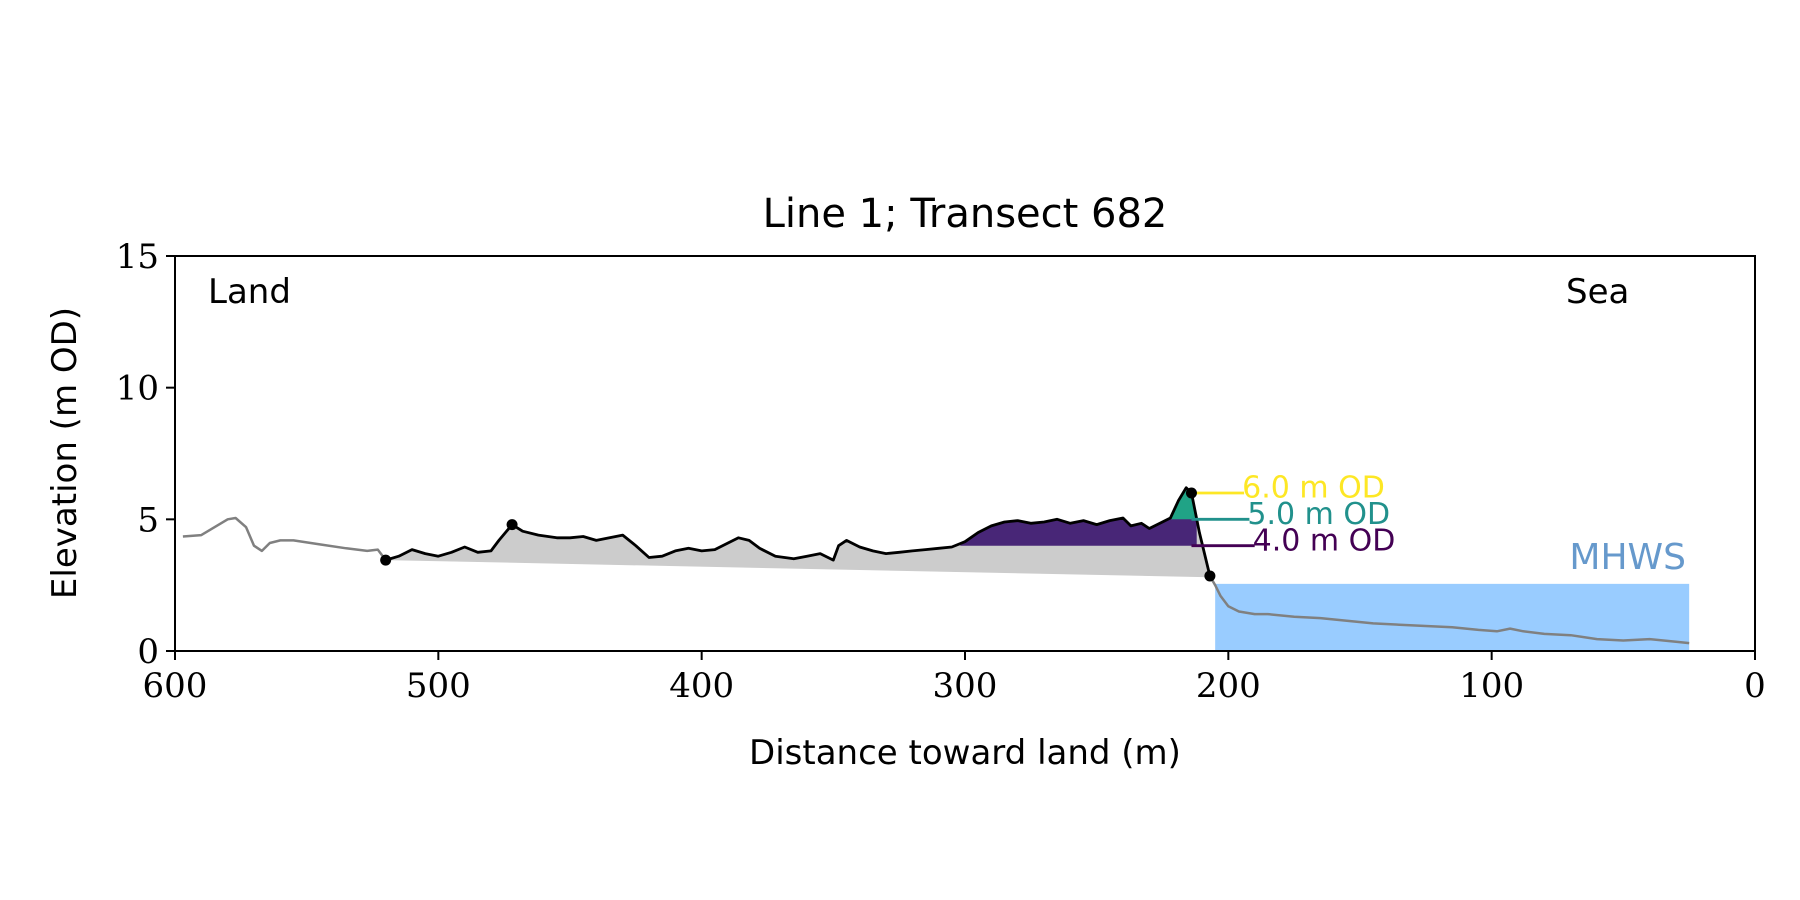 The image size is (1800, 900). Describe the element at coordinates (175, 686) in the screenshot. I see `x-tick-label: 600` at that location.